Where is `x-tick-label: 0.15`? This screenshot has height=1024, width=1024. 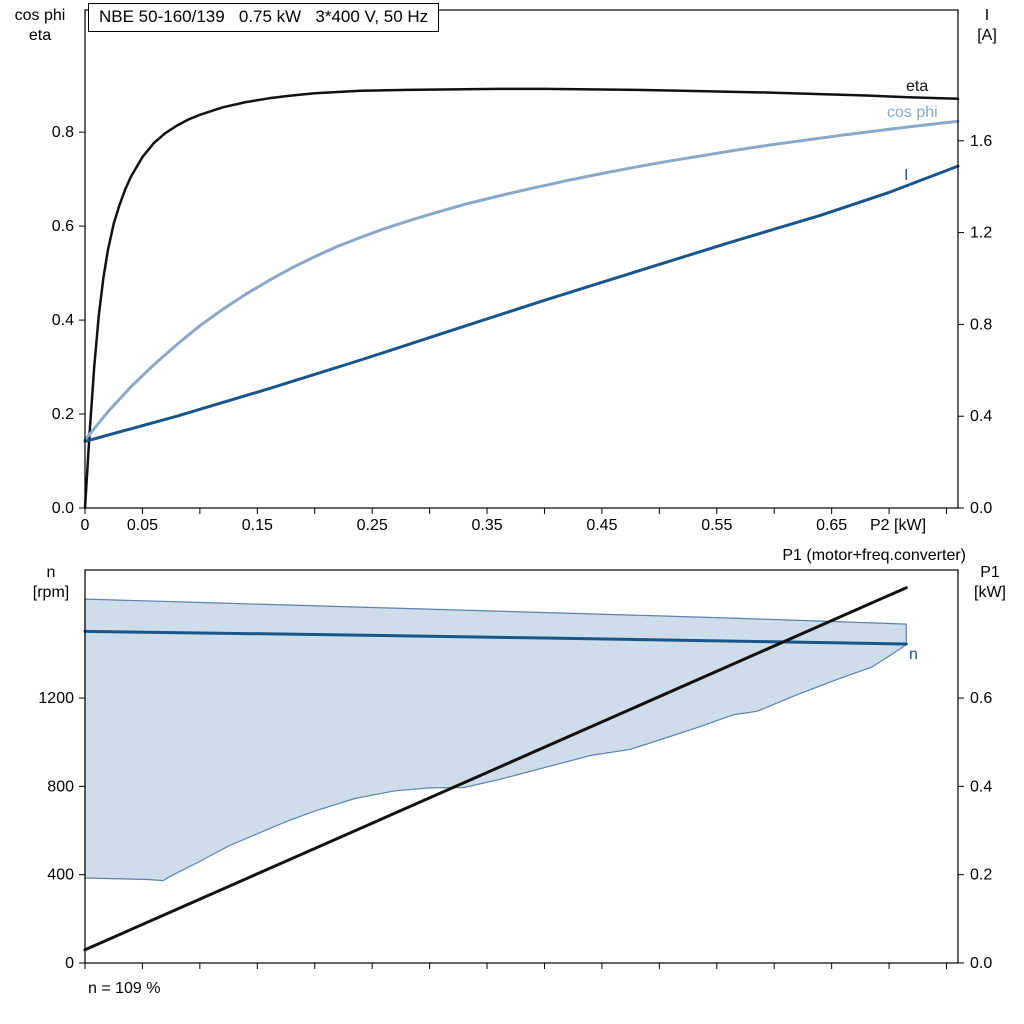 x-tick-label: 0.15 is located at coordinates (257, 525).